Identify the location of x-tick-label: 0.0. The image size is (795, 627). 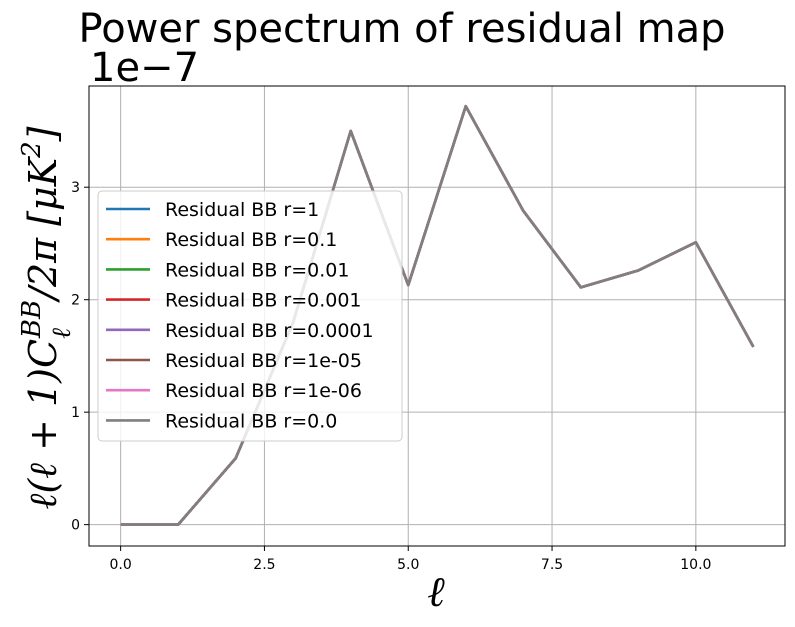
(121, 565).